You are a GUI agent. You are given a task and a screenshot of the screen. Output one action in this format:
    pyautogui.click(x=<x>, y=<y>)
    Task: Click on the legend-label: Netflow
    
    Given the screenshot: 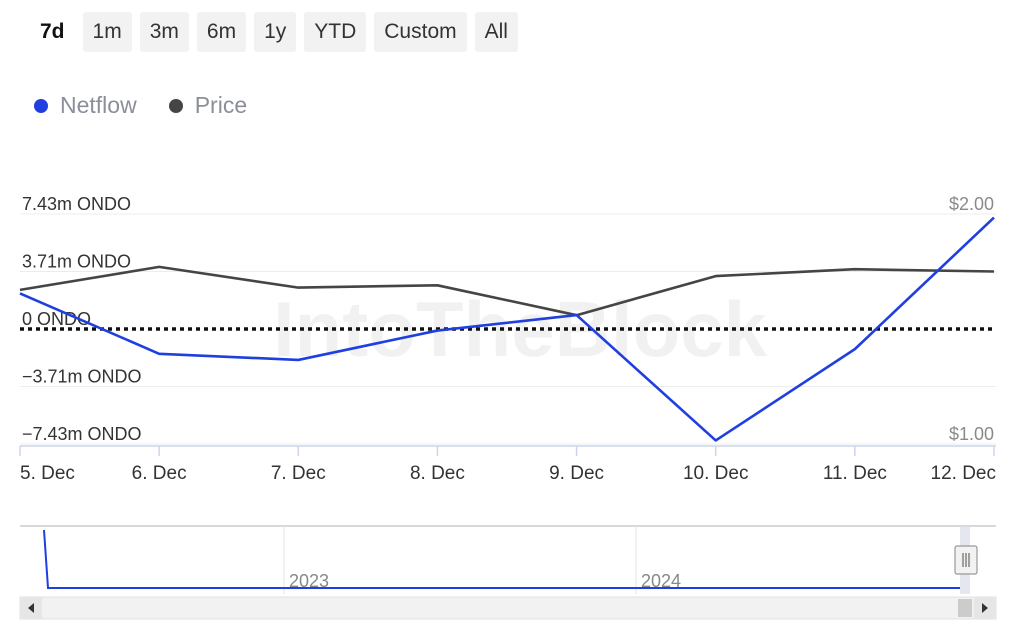 What is the action you would take?
    pyautogui.click(x=98, y=105)
    